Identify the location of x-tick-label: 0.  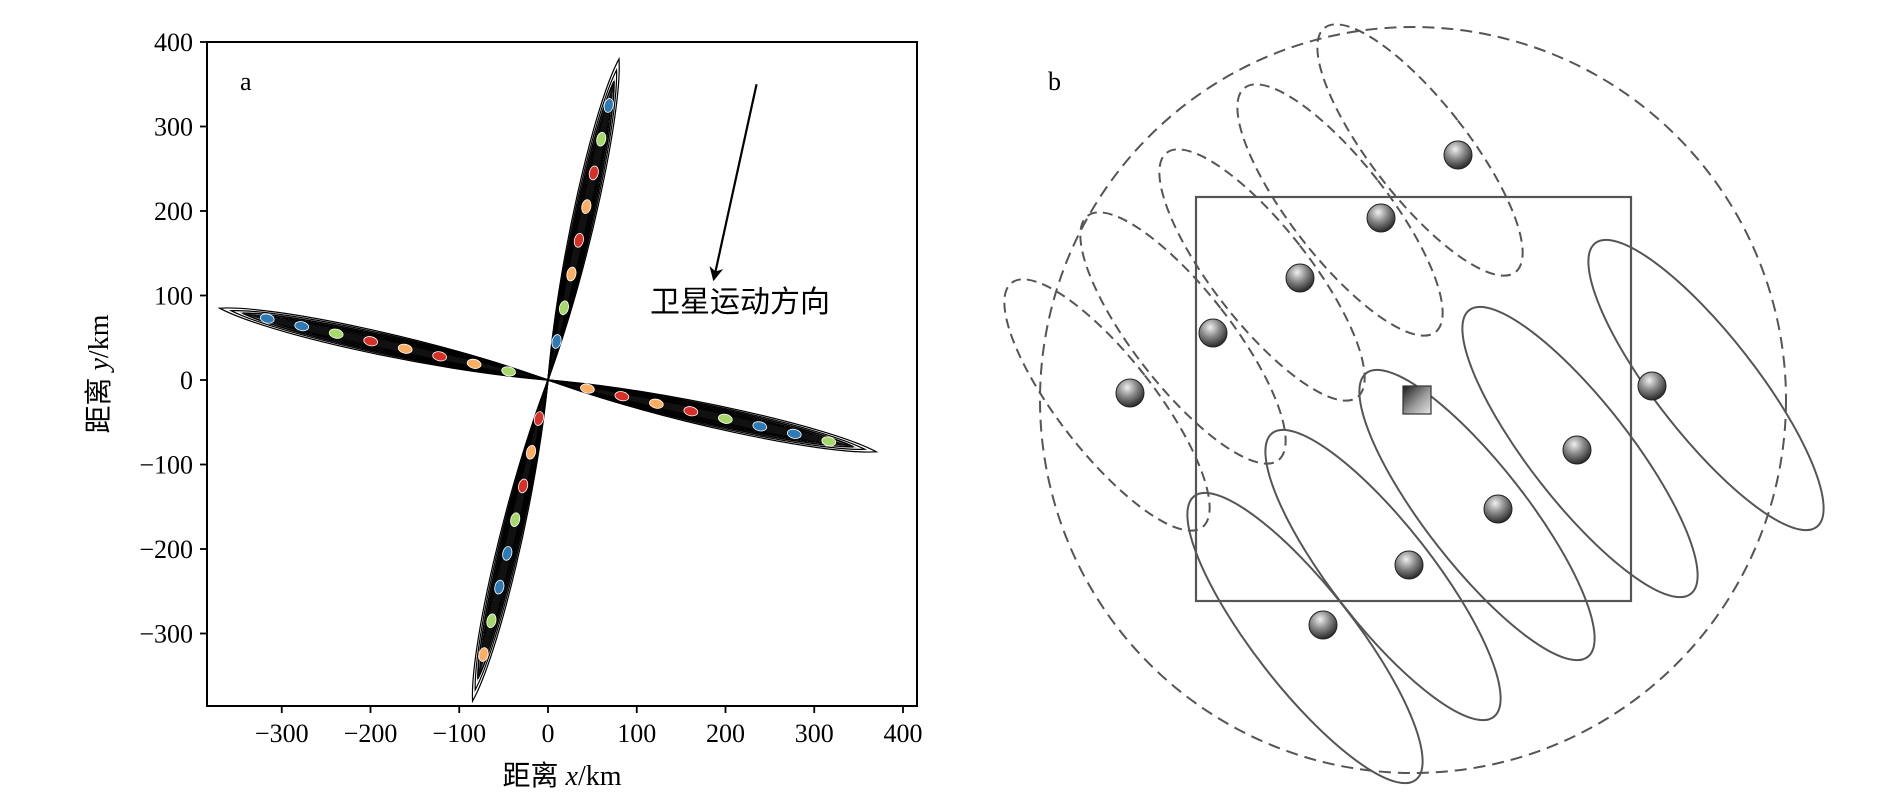
(548, 733).